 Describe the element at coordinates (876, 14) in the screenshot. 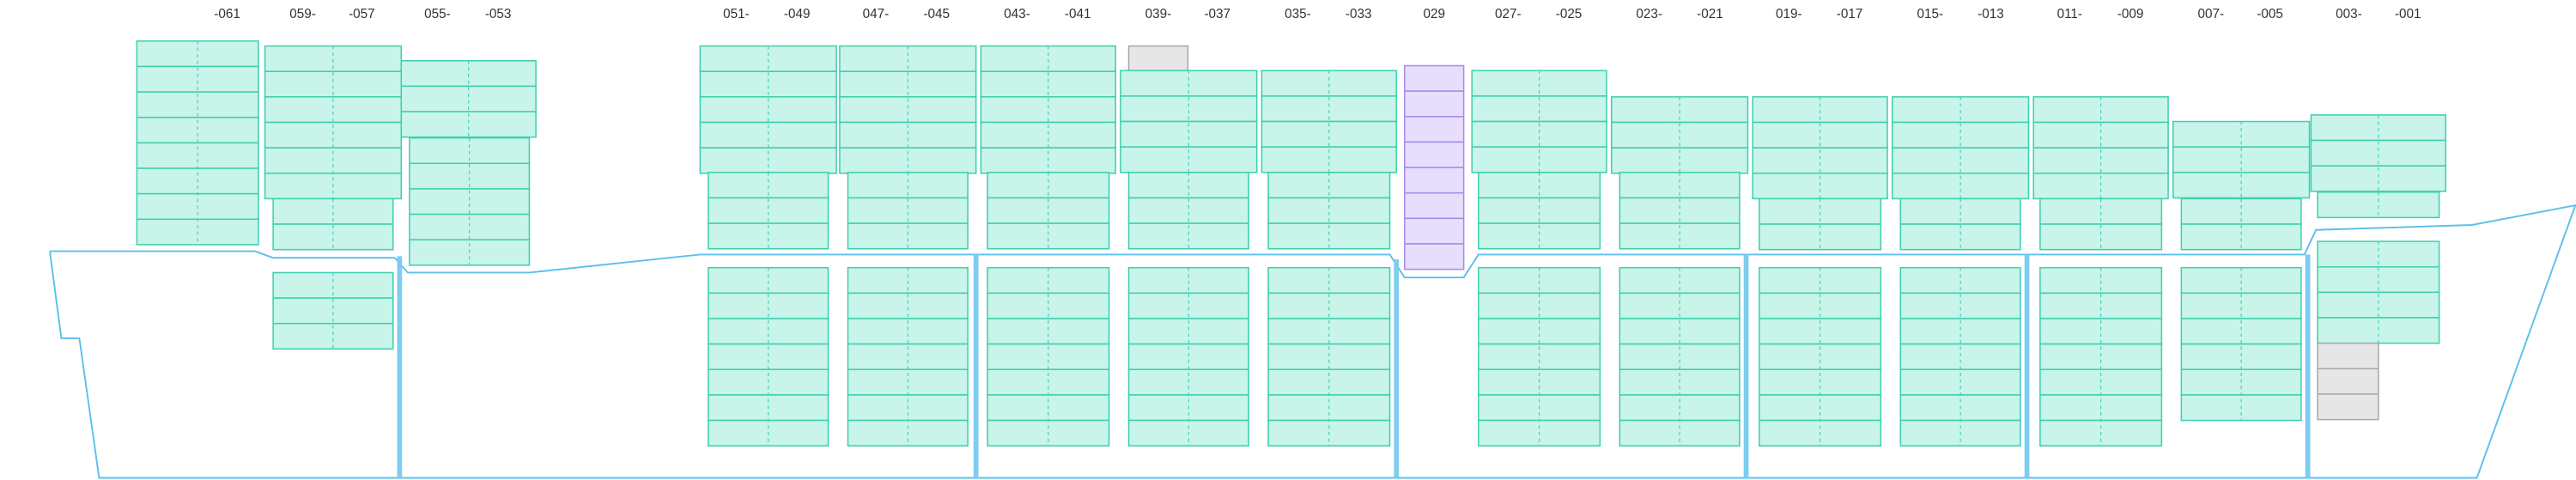

I see `bay-label: 047-` at that location.